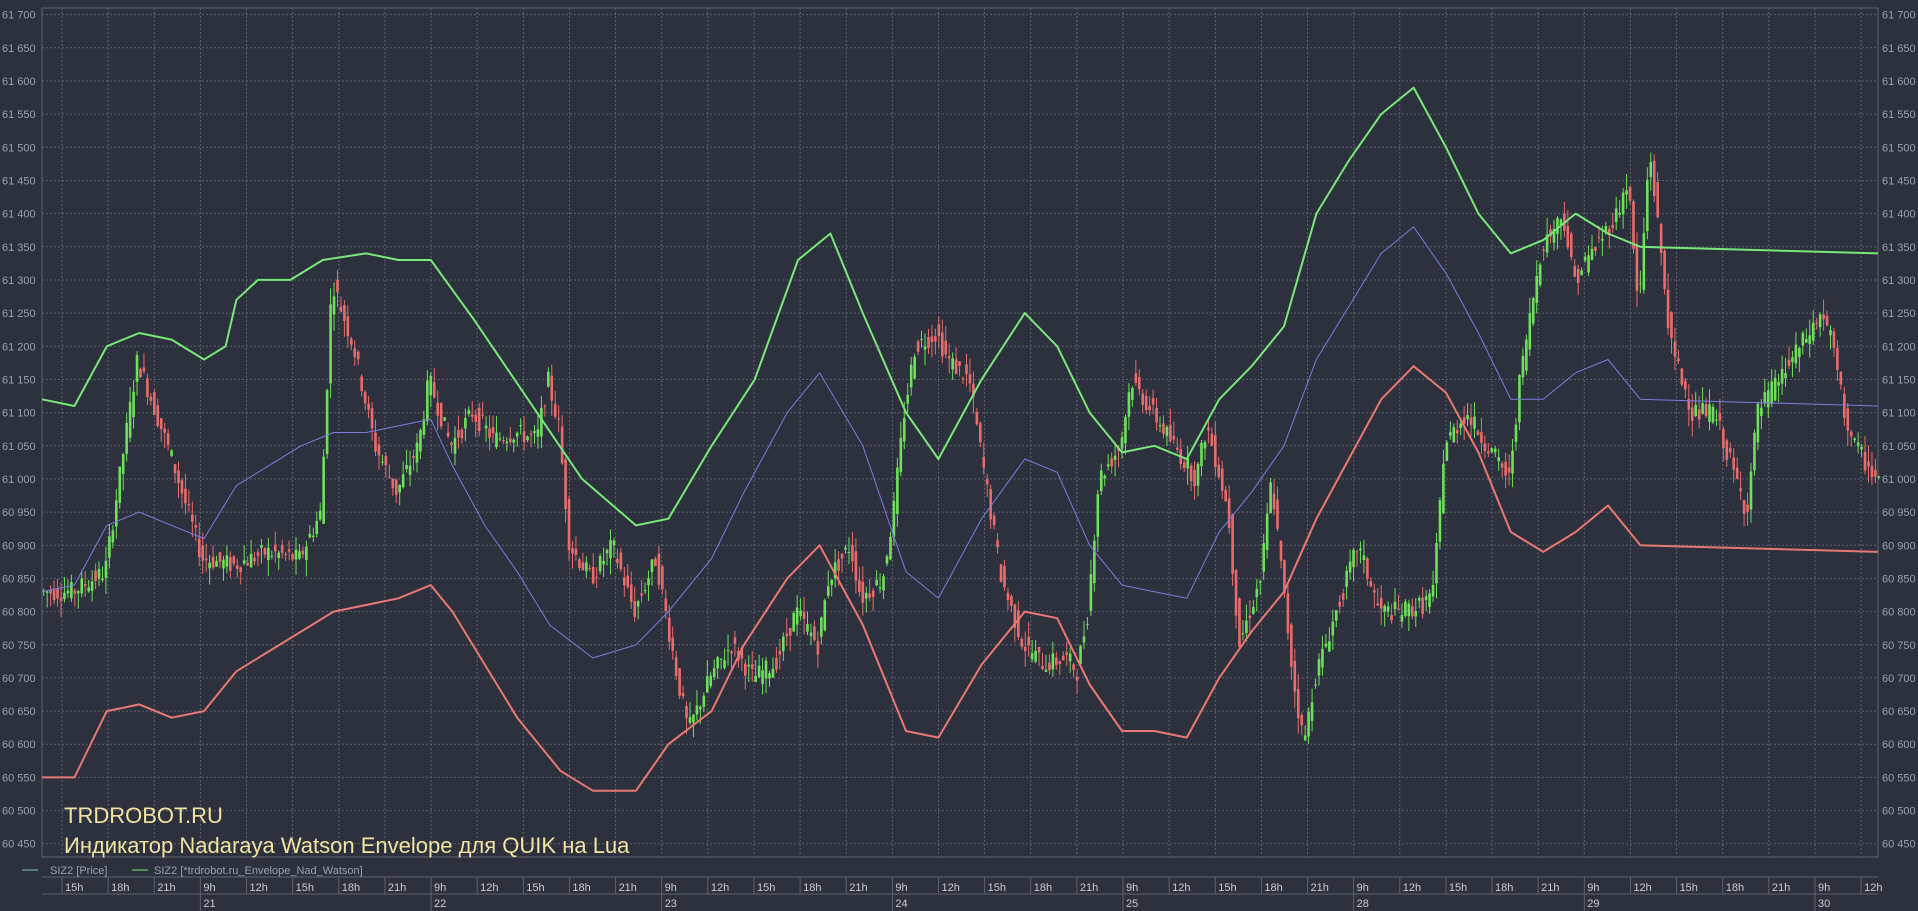 This screenshot has width=1918, height=911. What do you see at coordinates (1899, 845) in the screenshot?
I see `y-tick-right: 60 450` at bounding box center [1899, 845].